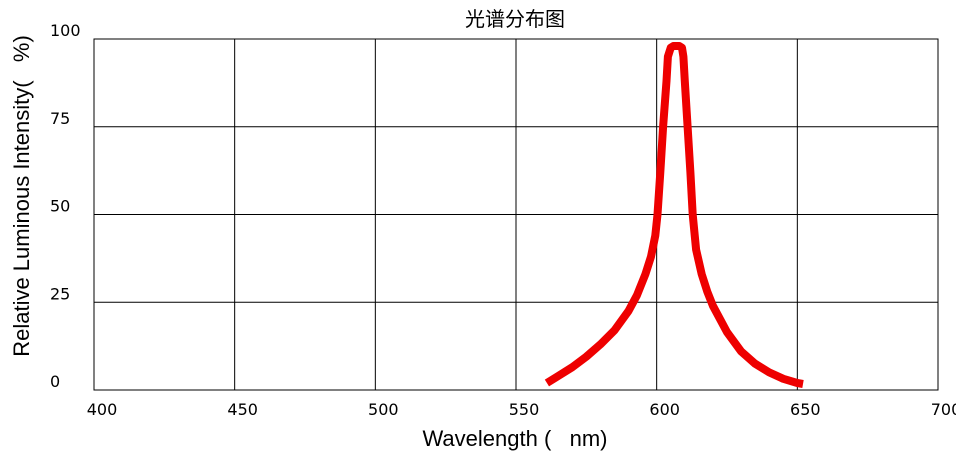 Image resolution: width=956 pixels, height=459 pixels. What do you see at coordinates (60, 118) in the screenshot?
I see `y-tick-label: 75` at bounding box center [60, 118].